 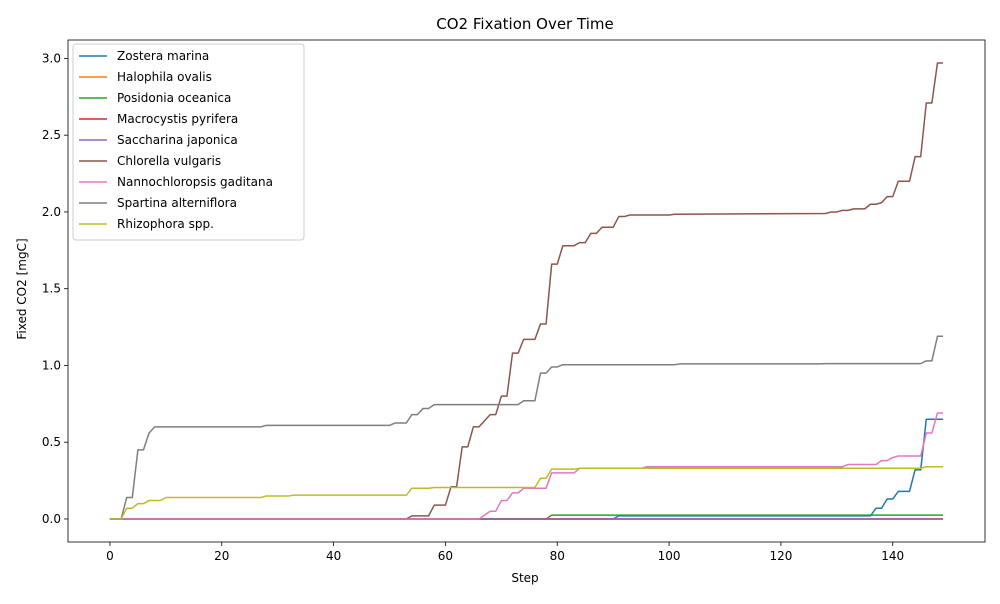 What do you see at coordinates (557, 556) in the screenshot?
I see `x-tick-label: 80` at bounding box center [557, 556].